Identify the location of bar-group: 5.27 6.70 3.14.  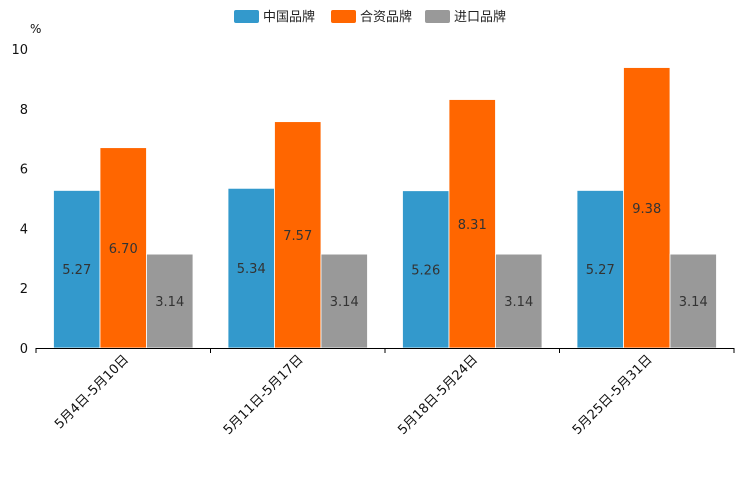
(123, 248).